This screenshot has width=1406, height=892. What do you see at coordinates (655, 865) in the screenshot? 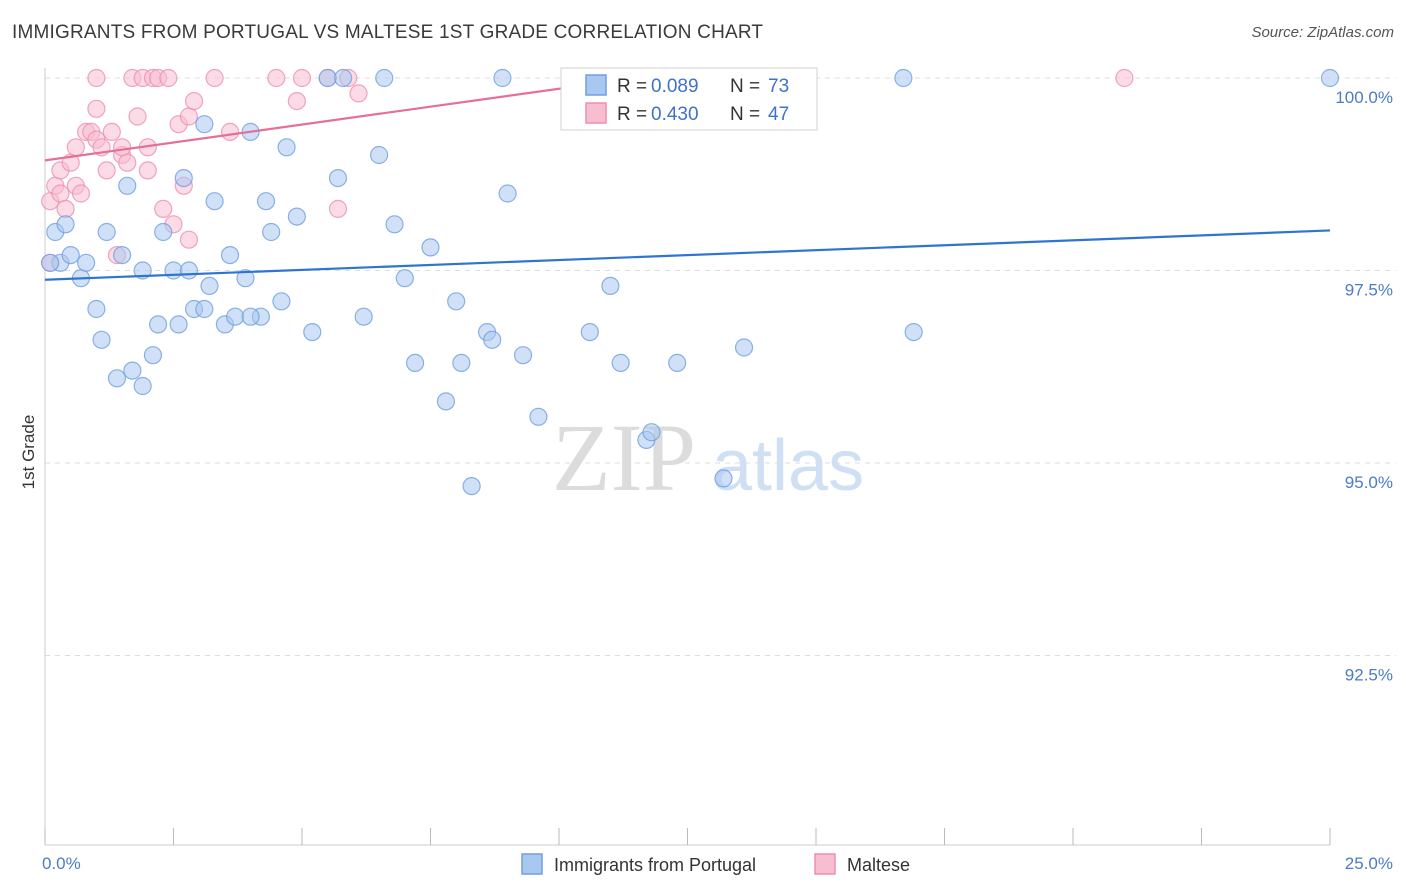
I see `legend-label-portugal: Immigrants from Portugal` at bounding box center [655, 865].